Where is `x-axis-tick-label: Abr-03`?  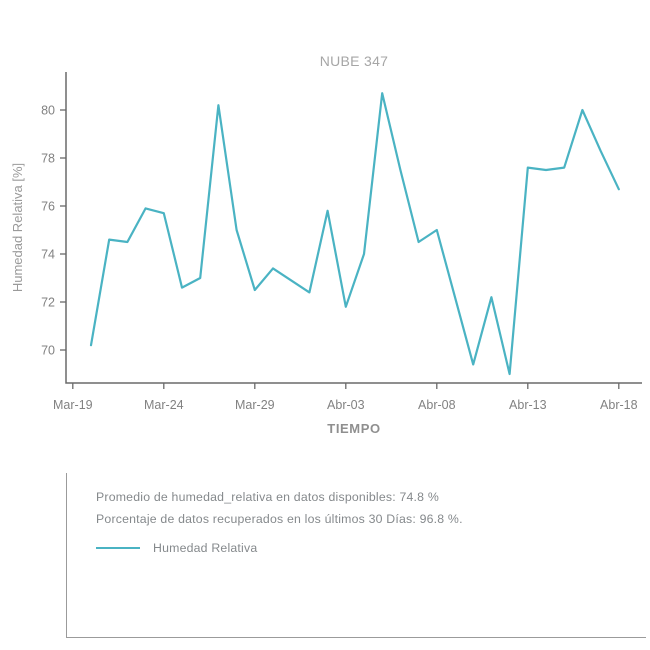 x-axis-tick-label: Abr-03 is located at coordinates (346, 405).